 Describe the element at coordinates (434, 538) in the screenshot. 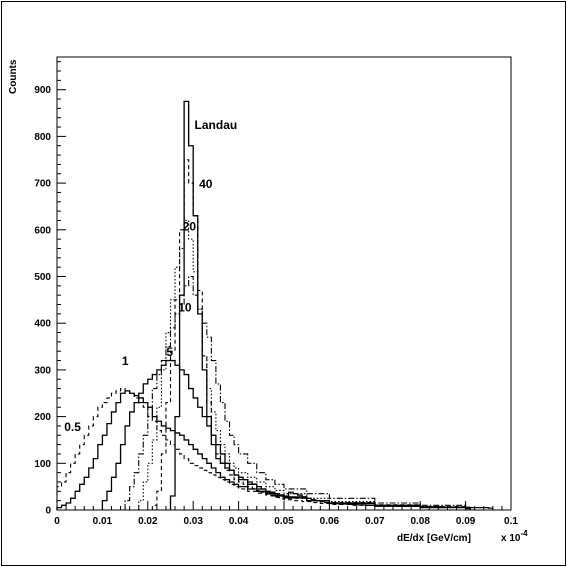

I see `x-axis-label: dE/dx [GeV/cm]` at that location.